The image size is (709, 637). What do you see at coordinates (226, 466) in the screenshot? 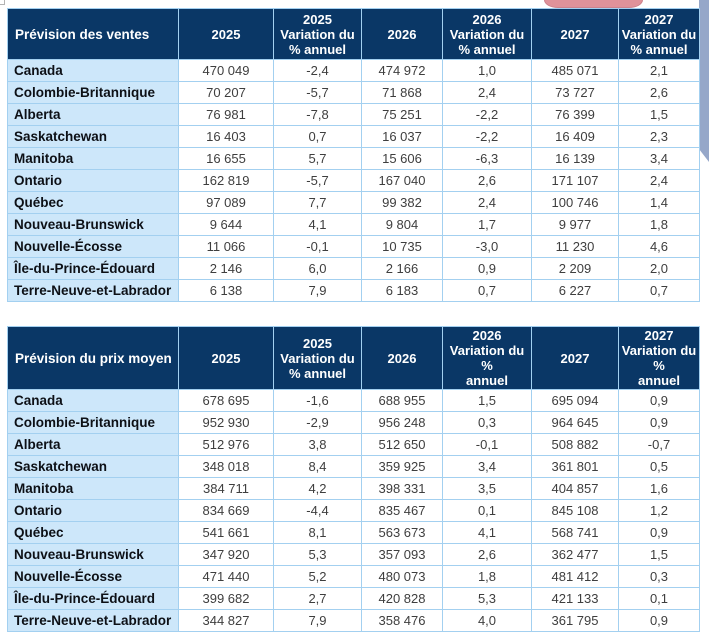
I see `value-cell: 348 018` at bounding box center [226, 466].